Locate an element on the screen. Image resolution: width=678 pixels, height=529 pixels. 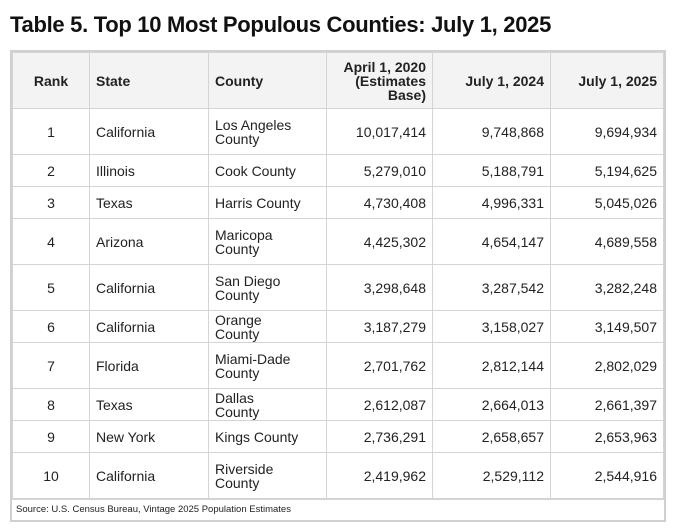
table-cell: San Diego County is located at coordinates (267, 287).